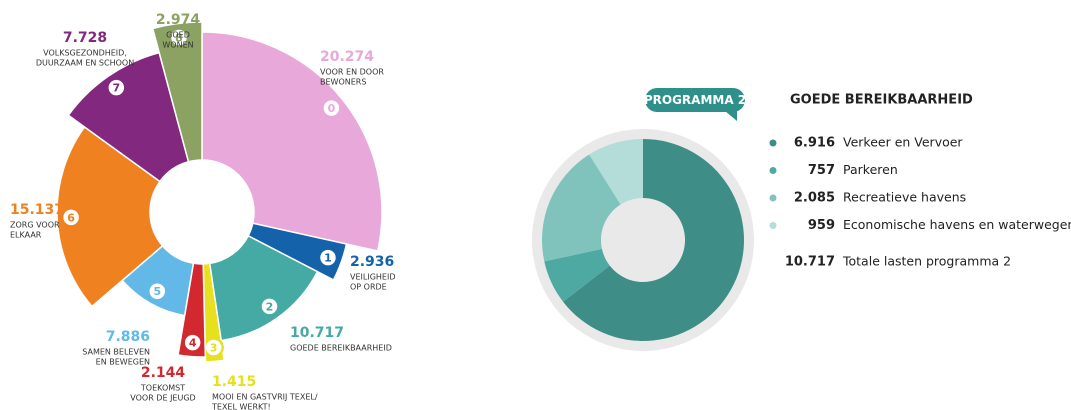  Describe the element at coordinates (178, 20) in the screenshot. I see `value-label: 2.974` at that location.